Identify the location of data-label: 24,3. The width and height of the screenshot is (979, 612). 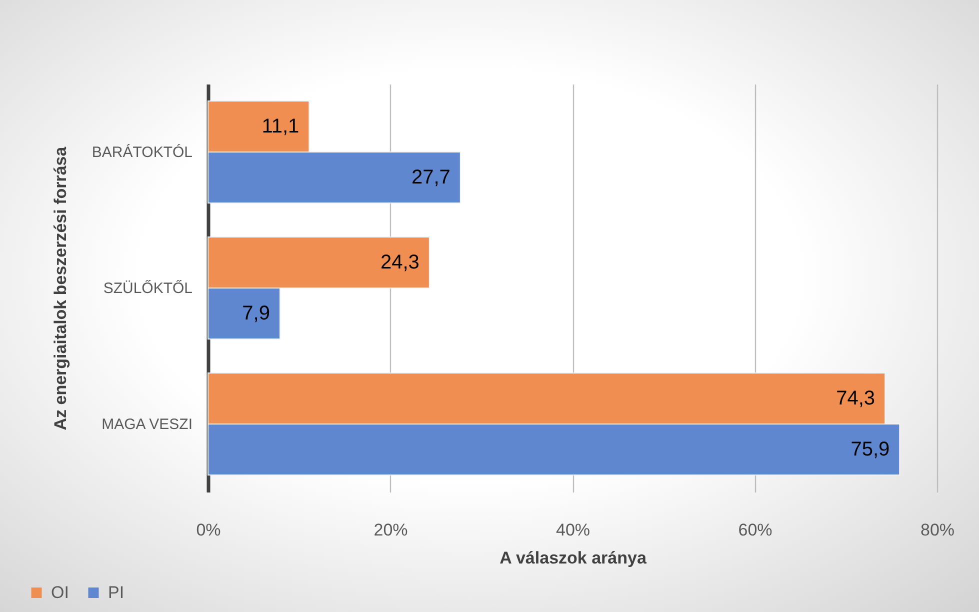
(400, 263).